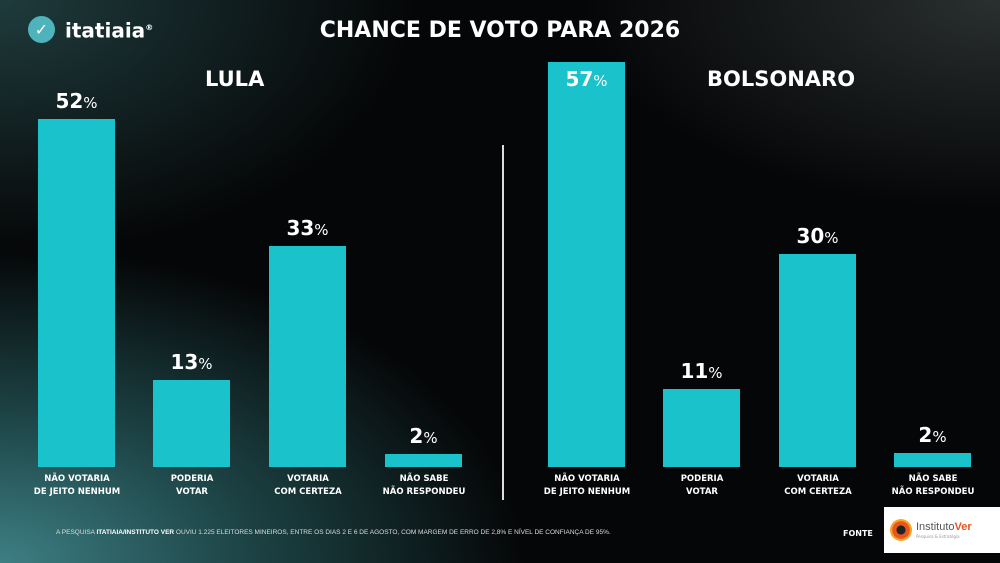 The image size is (1000, 563). Describe the element at coordinates (76, 101) in the screenshot. I see `data-label: 52%` at that location.